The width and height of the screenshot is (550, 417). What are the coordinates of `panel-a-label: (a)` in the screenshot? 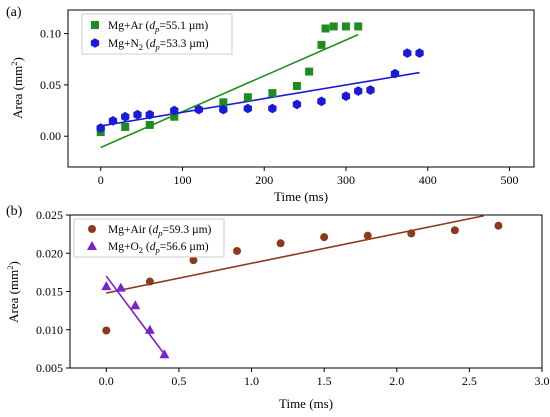 It's located at (14, 12).